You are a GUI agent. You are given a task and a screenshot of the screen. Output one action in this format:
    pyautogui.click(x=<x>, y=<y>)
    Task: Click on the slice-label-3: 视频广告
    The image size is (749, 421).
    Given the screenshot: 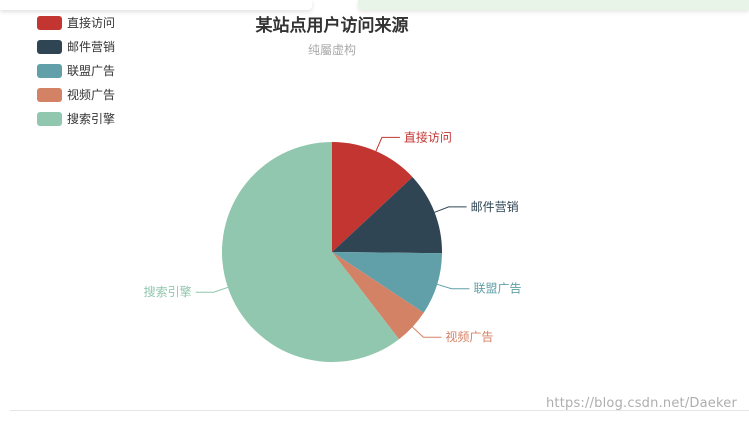 What is the action you would take?
    pyautogui.click(x=469, y=336)
    